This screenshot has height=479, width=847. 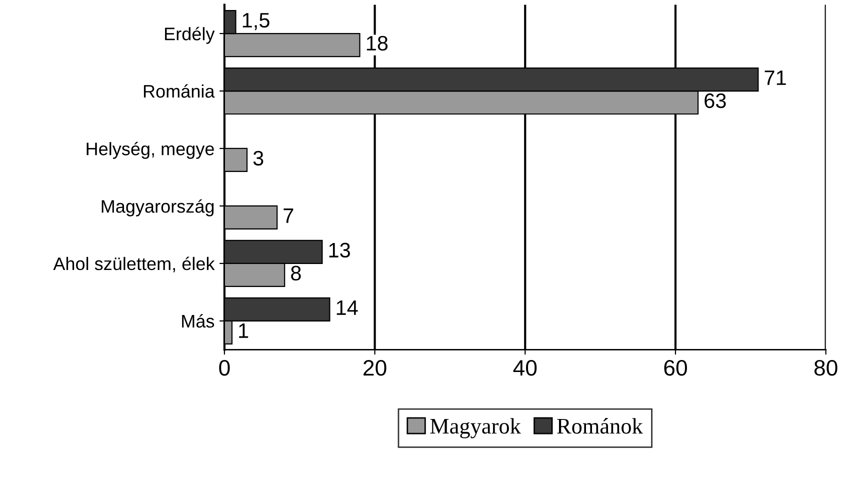 I want to click on x-tick-label: 80, so click(x=826, y=368).